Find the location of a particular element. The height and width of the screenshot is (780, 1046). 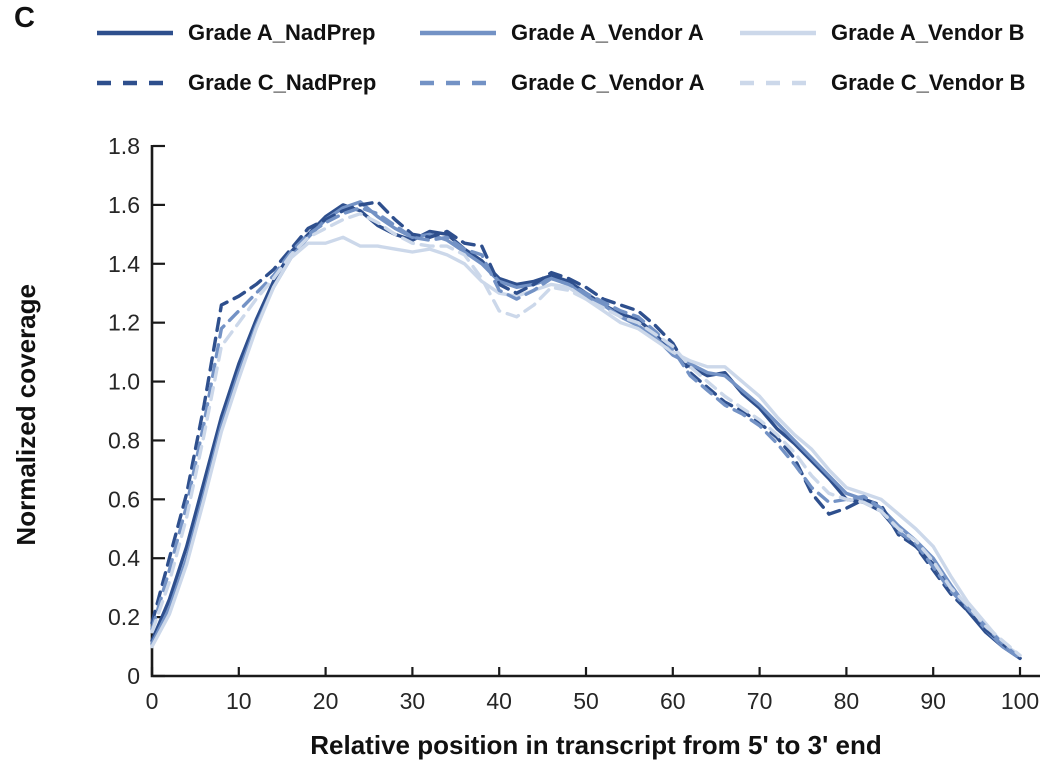

legend-item-grade-c-vendor-b: Grade C_Vendor B is located at coordinates (881, 83).